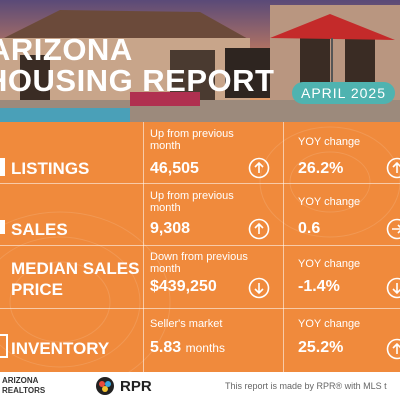  What do you see at coordinates (183, 286) in the screenshot?
I see `metric-value: $439,250` at bounding box center [183, 286].